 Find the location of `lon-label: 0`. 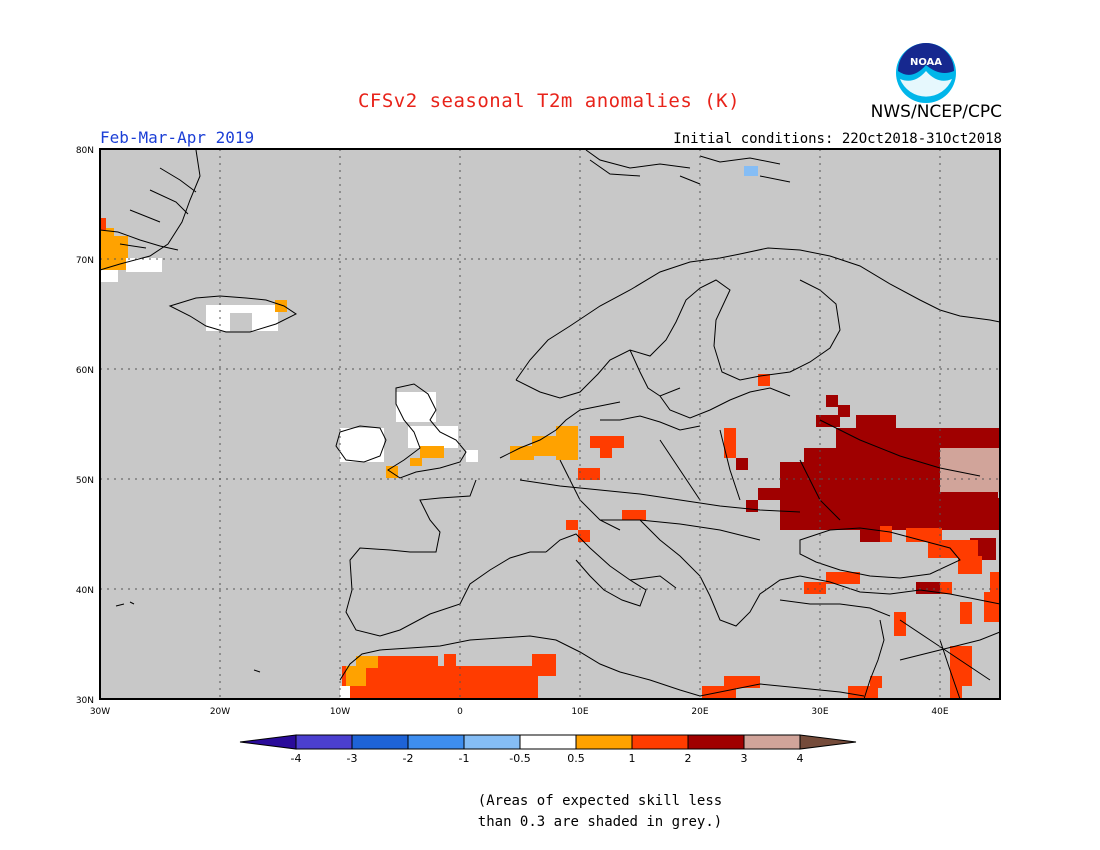

lon-label: 0 is located at coordinates (460, 712).